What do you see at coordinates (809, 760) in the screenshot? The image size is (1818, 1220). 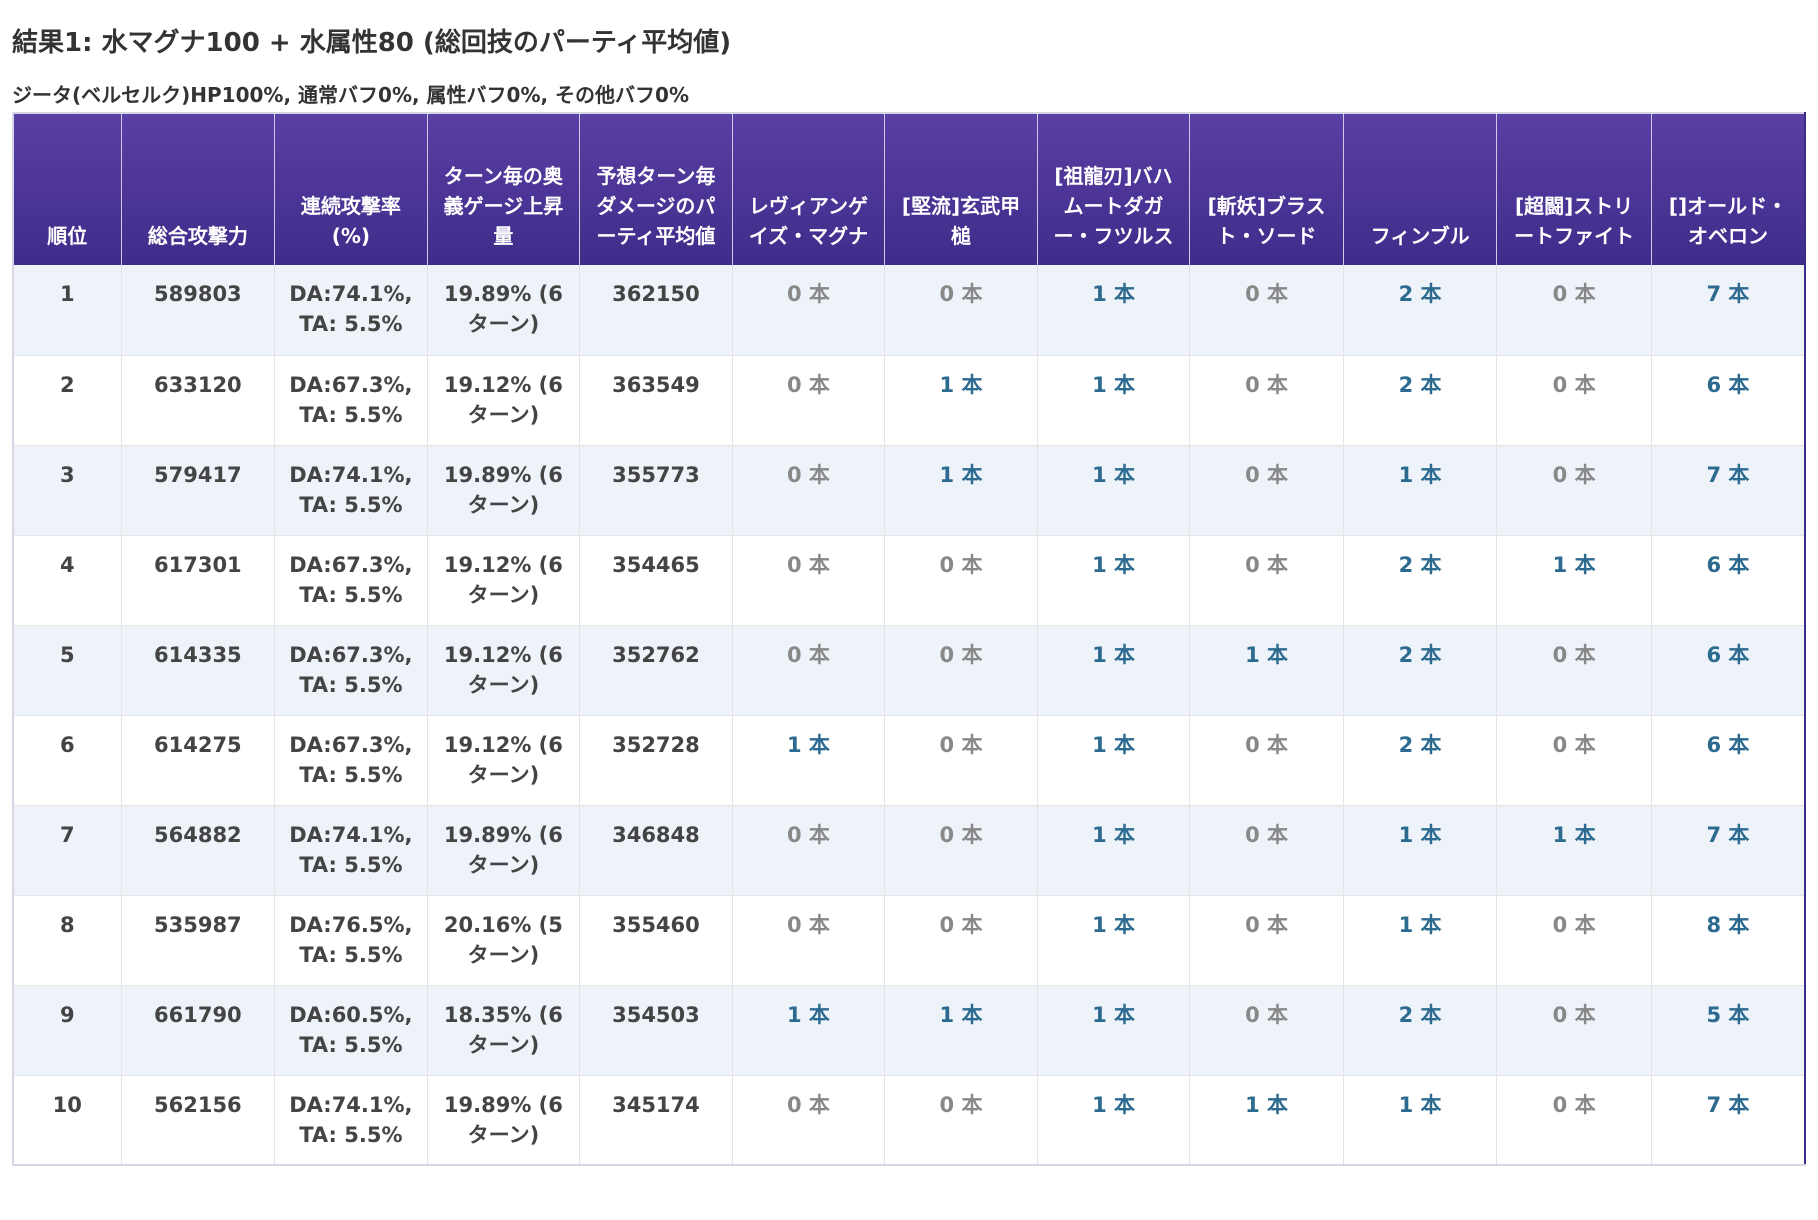 I see `cell-weapon-1-count: 1 本` at bounding box center [809, 760].